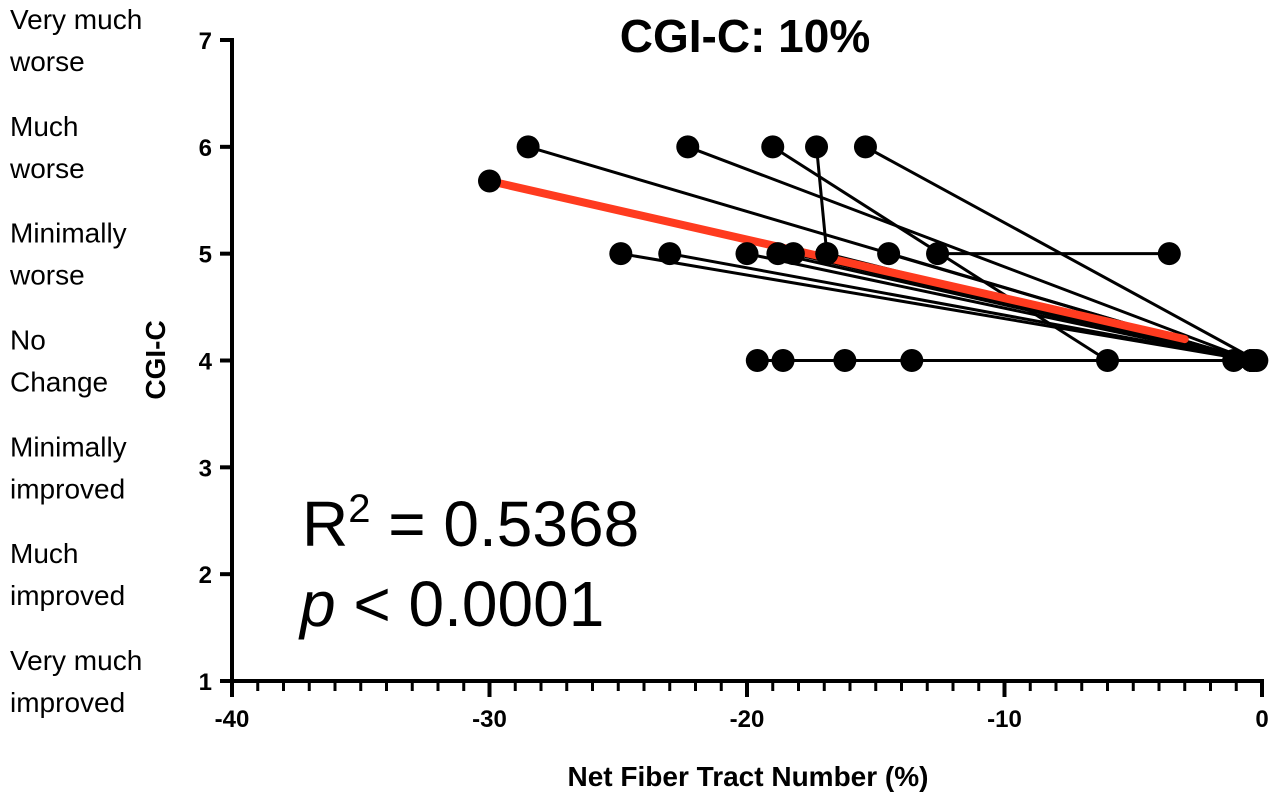  What do you see at coordinates (489, 719) in the screenshot?
I see `x-tick-label: -30` at bounding box center [489, 719].